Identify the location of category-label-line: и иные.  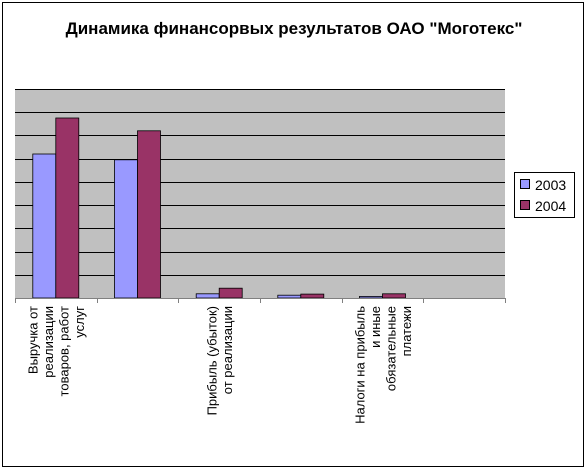
(375, 327).